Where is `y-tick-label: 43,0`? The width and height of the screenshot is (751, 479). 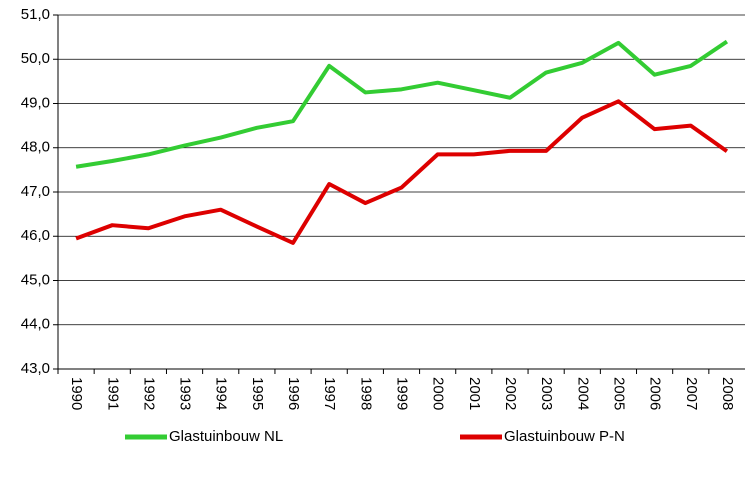
y-tick-label: 43,0 is located at coordinates (35, 368).